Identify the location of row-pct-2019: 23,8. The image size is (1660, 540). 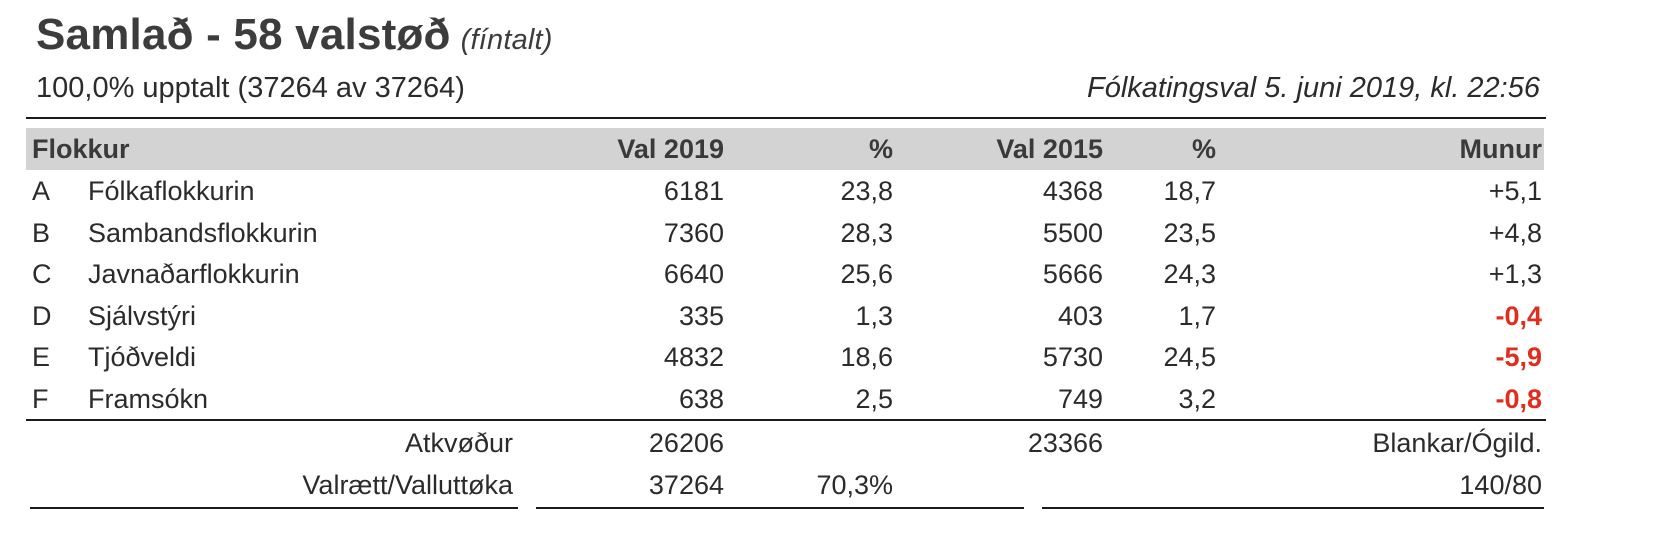
(866, 191).